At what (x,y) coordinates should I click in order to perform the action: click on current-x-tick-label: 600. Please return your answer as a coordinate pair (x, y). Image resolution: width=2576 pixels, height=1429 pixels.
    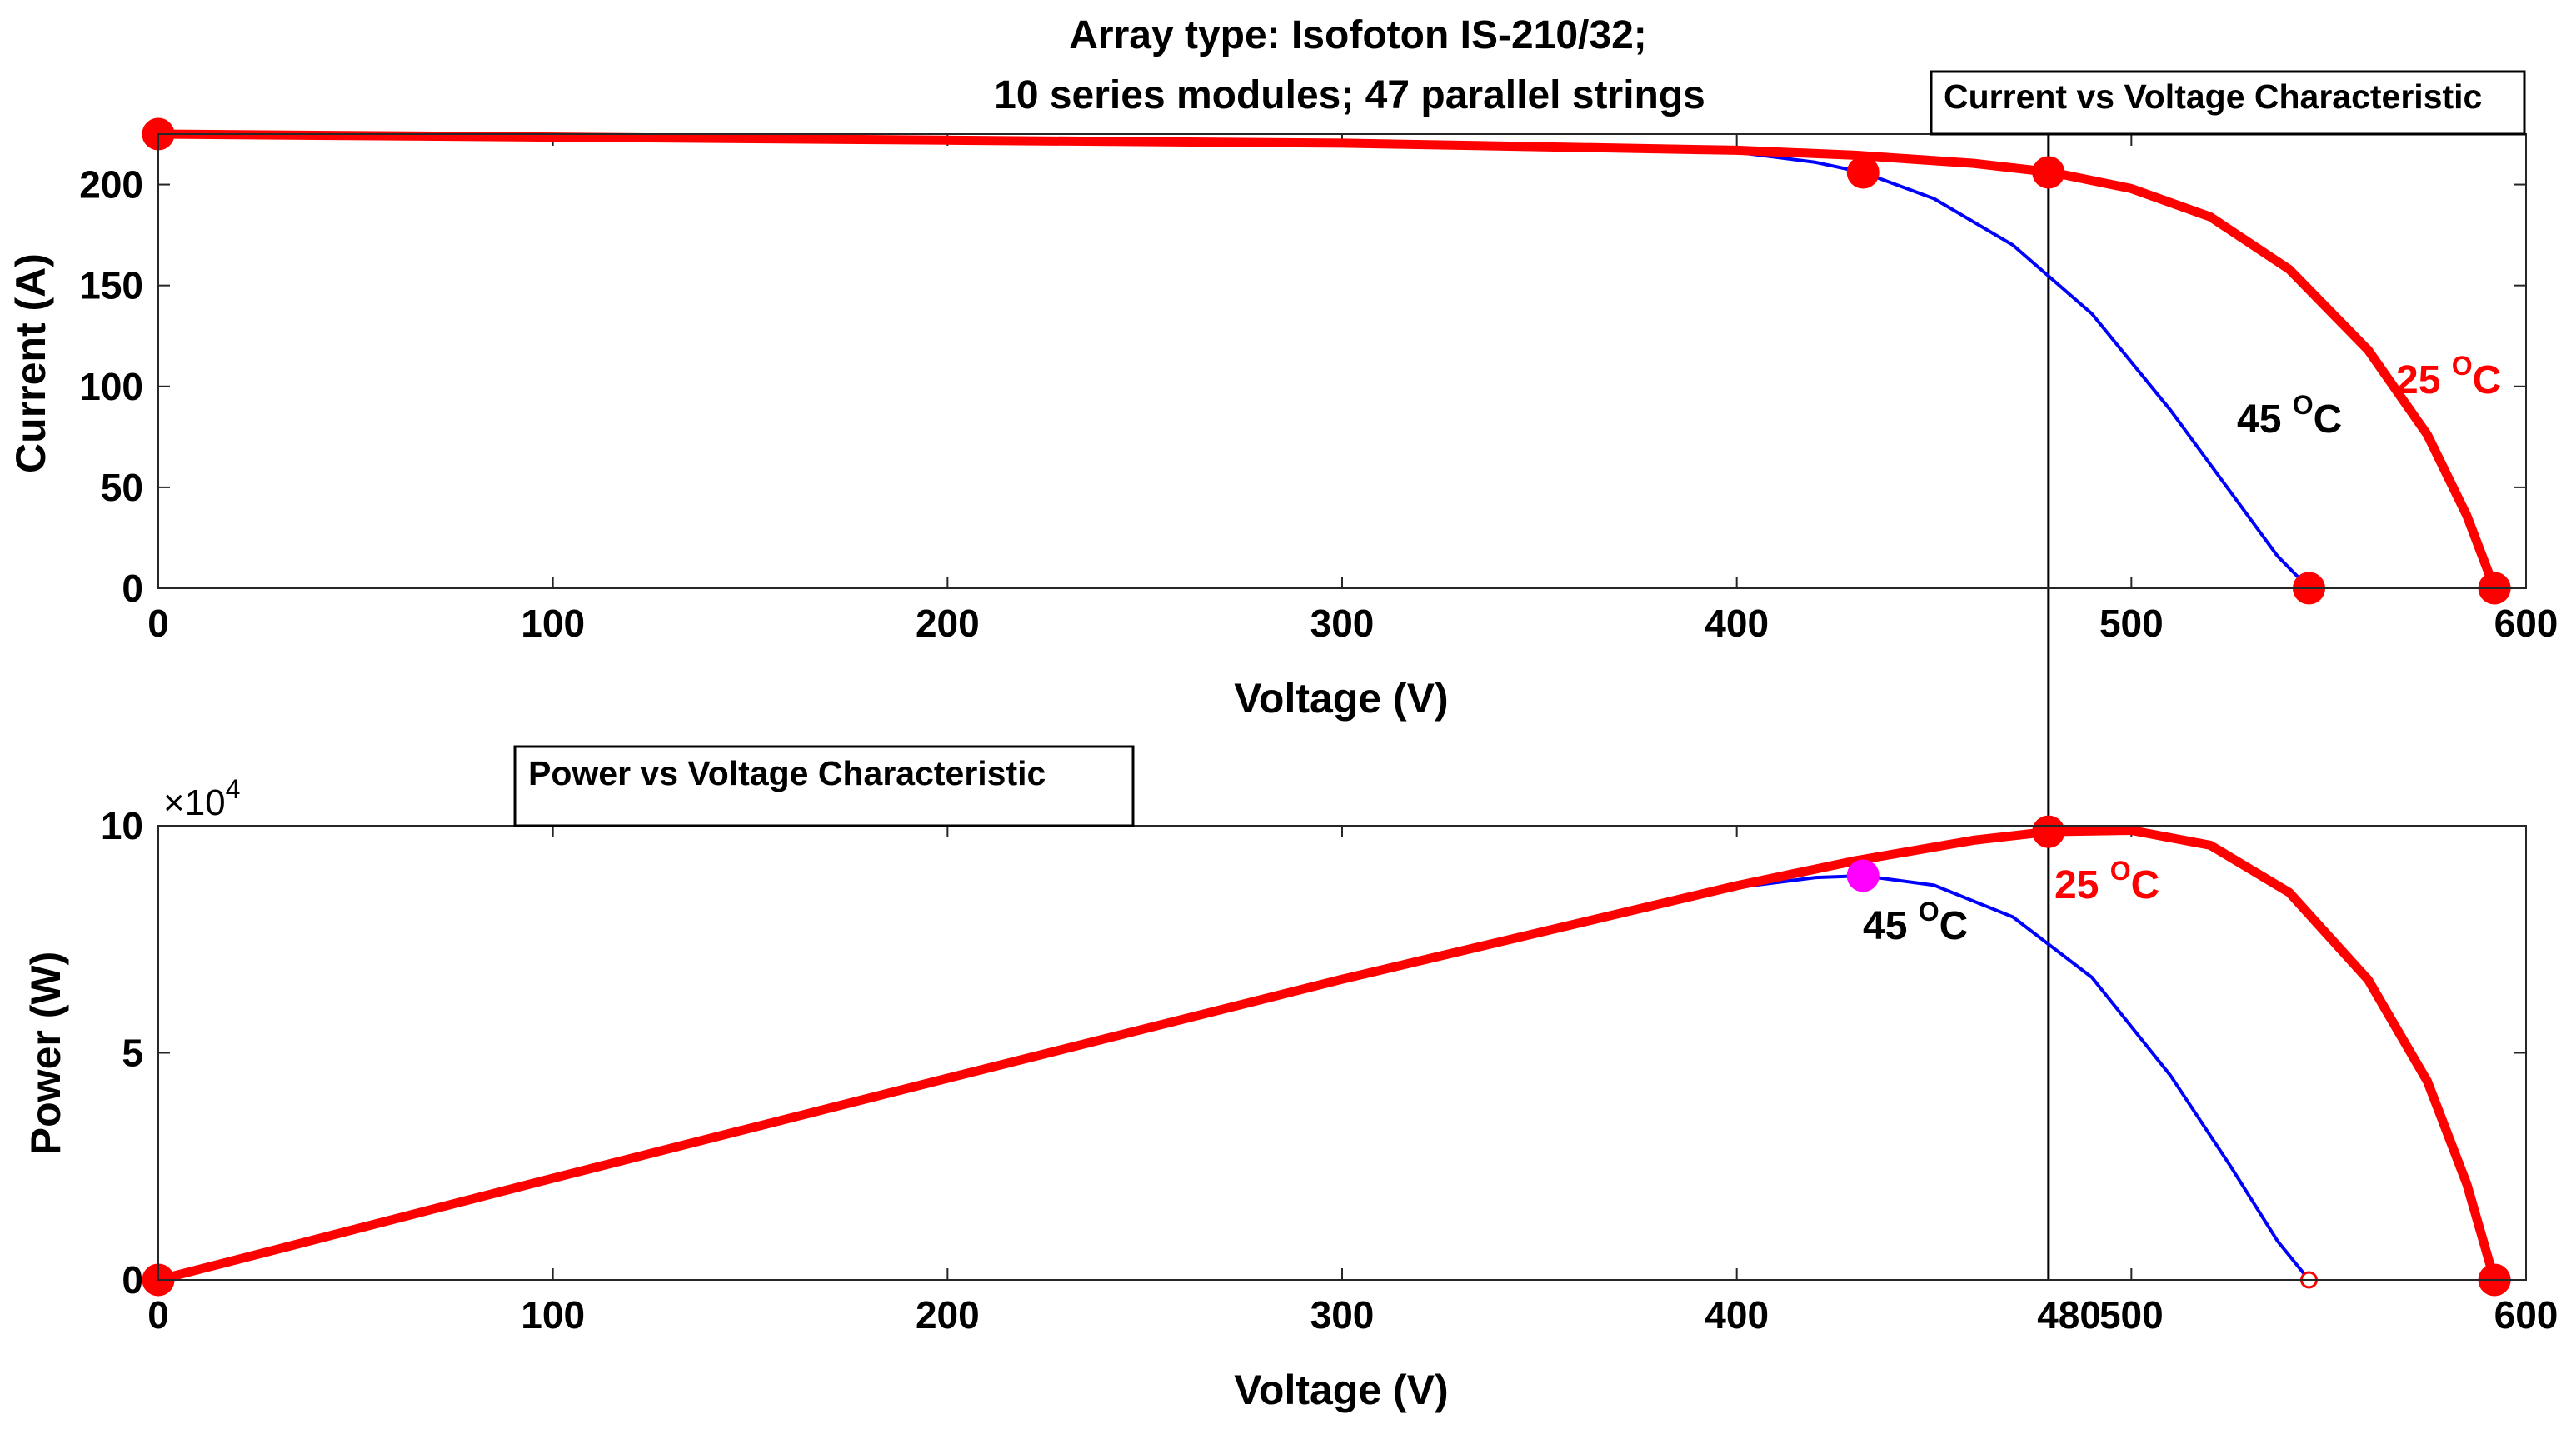
    Looking at the image, I should click on (2526, 623).